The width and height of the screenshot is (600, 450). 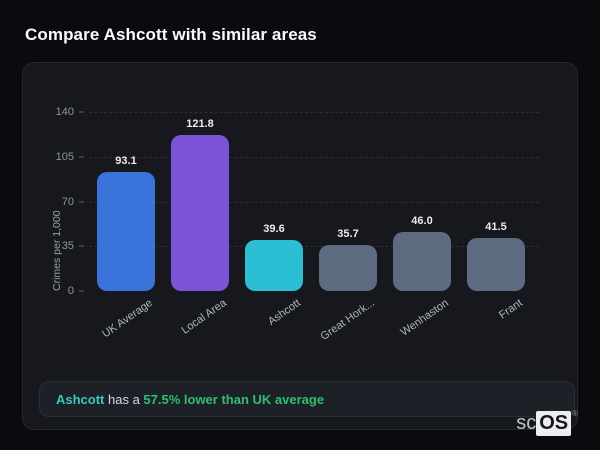 I want to click on bar-ashcott, so click(x=274, y=265).